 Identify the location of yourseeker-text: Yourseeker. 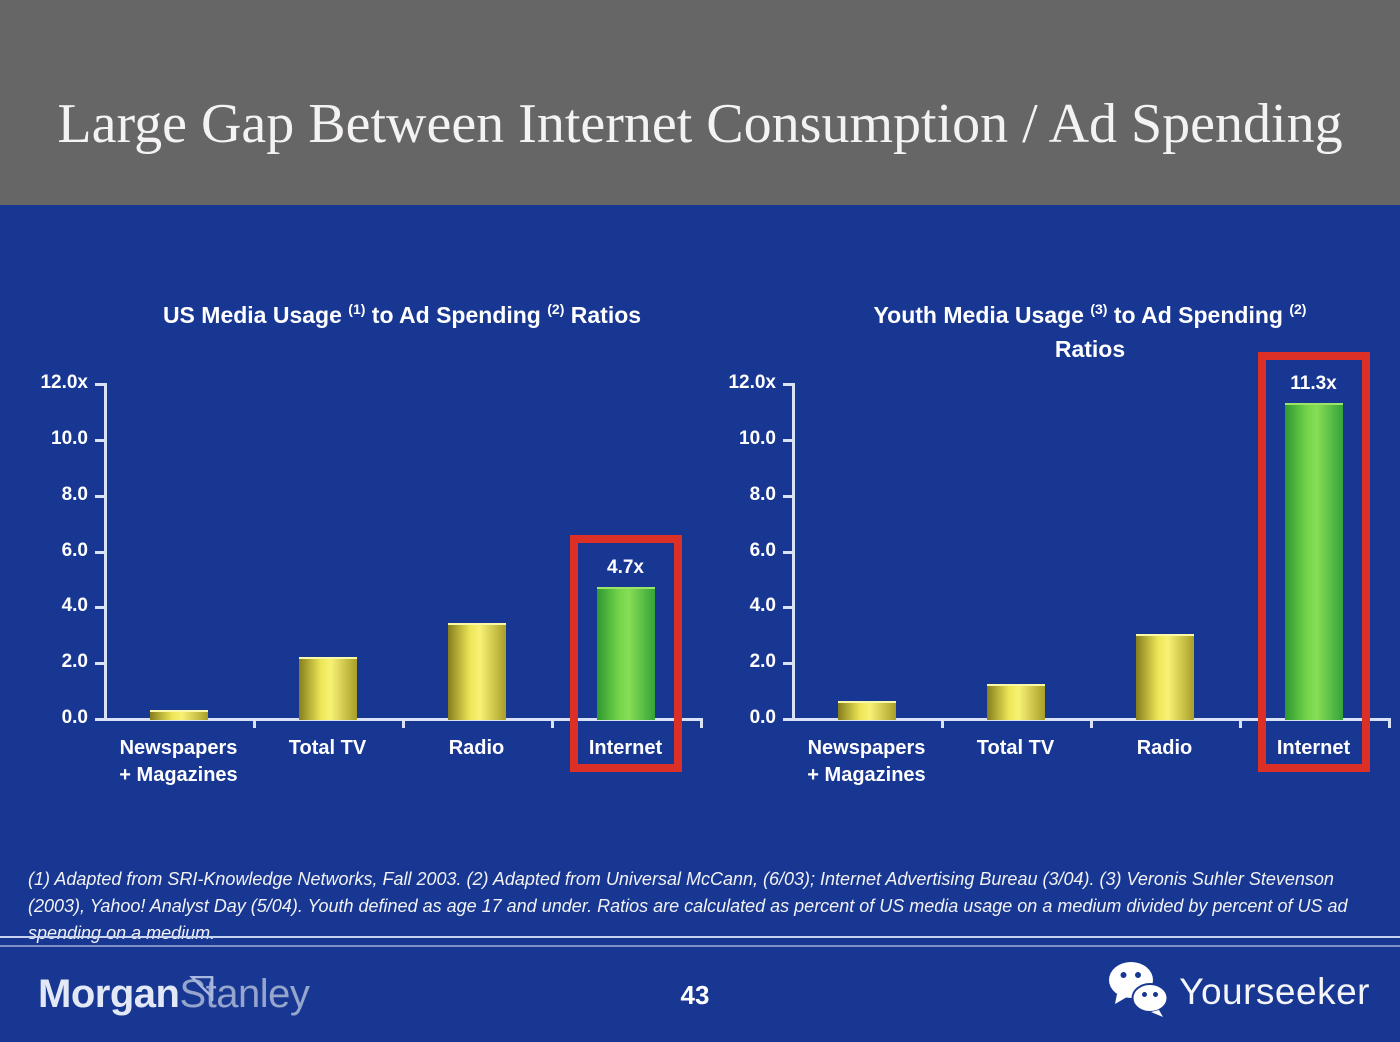
(1274, 991).